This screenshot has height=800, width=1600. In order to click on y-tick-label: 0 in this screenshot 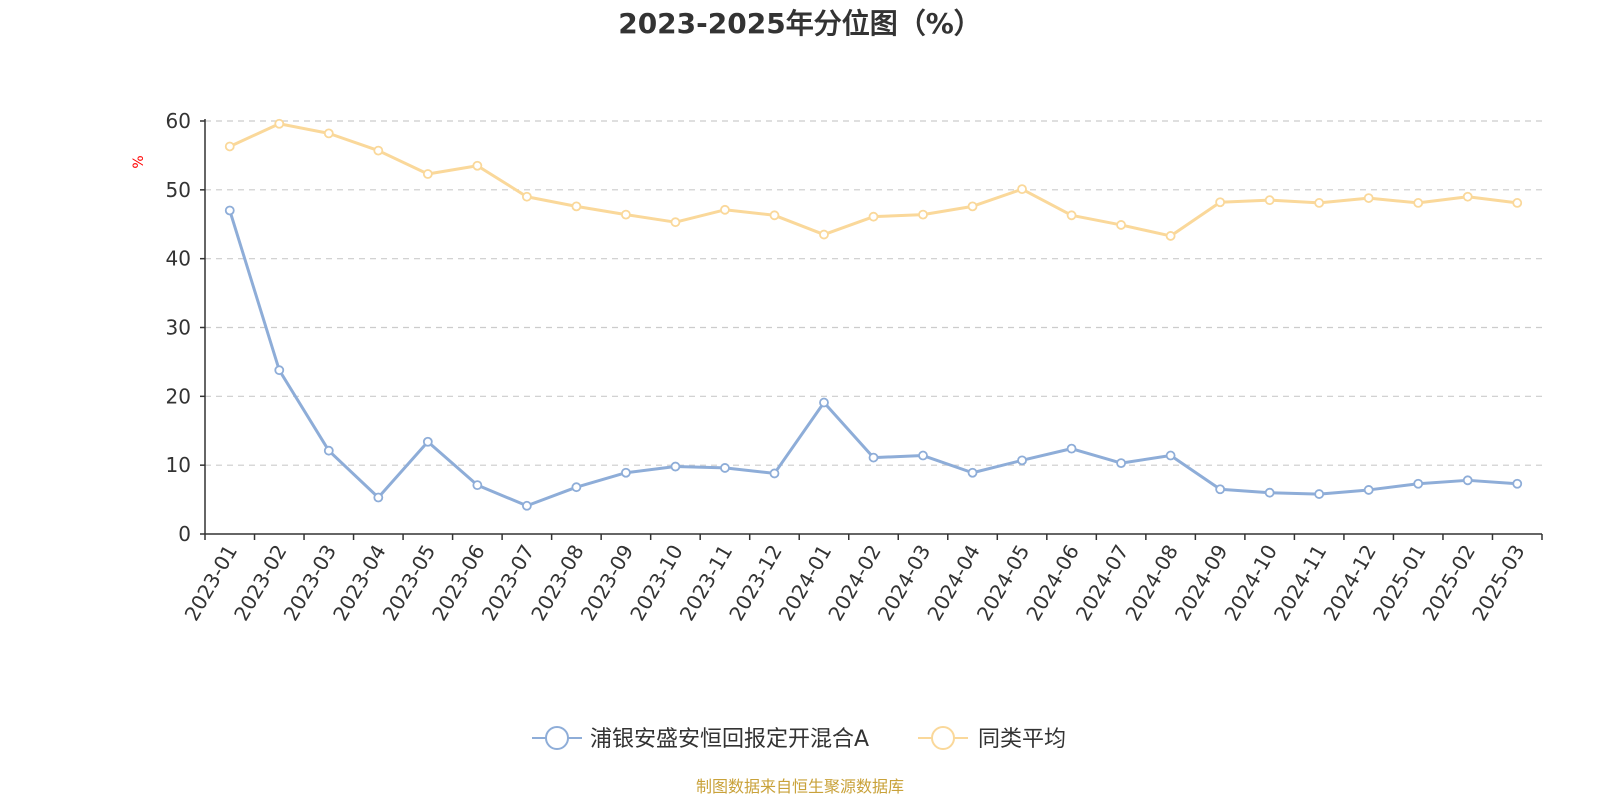, I will do `click(184, 534)`.